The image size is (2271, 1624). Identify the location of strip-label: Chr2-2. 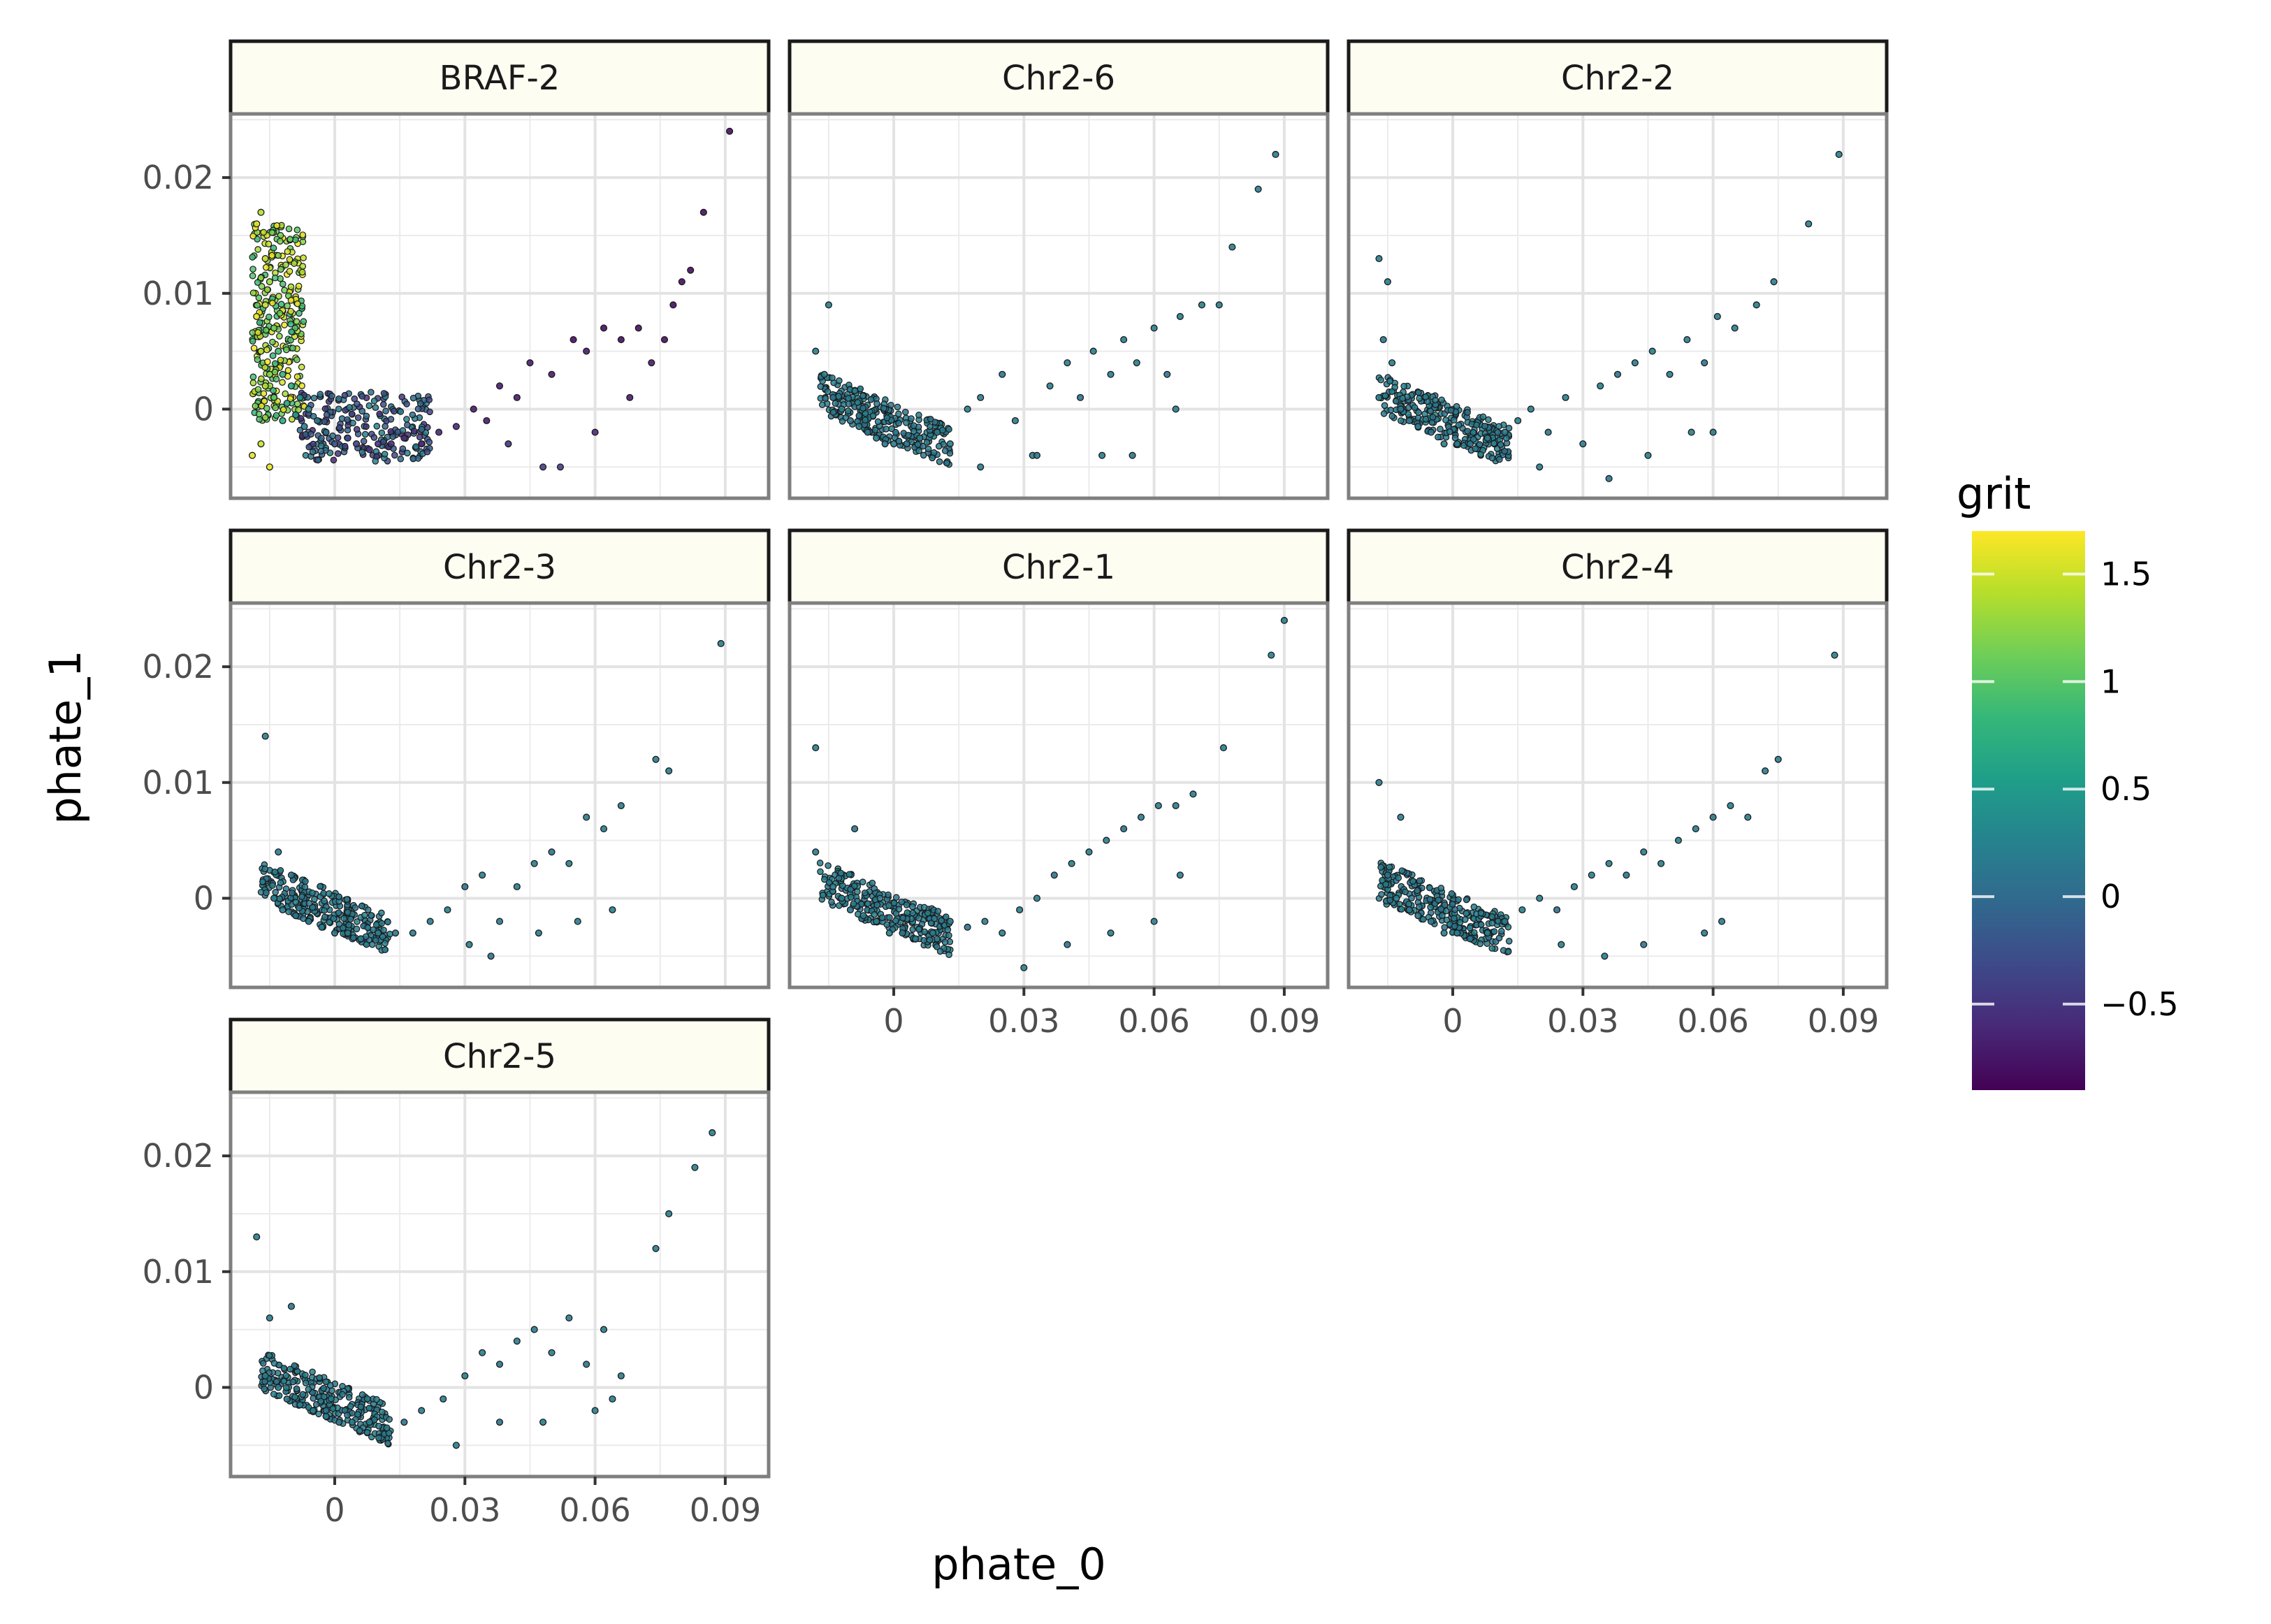
(1618, 78).